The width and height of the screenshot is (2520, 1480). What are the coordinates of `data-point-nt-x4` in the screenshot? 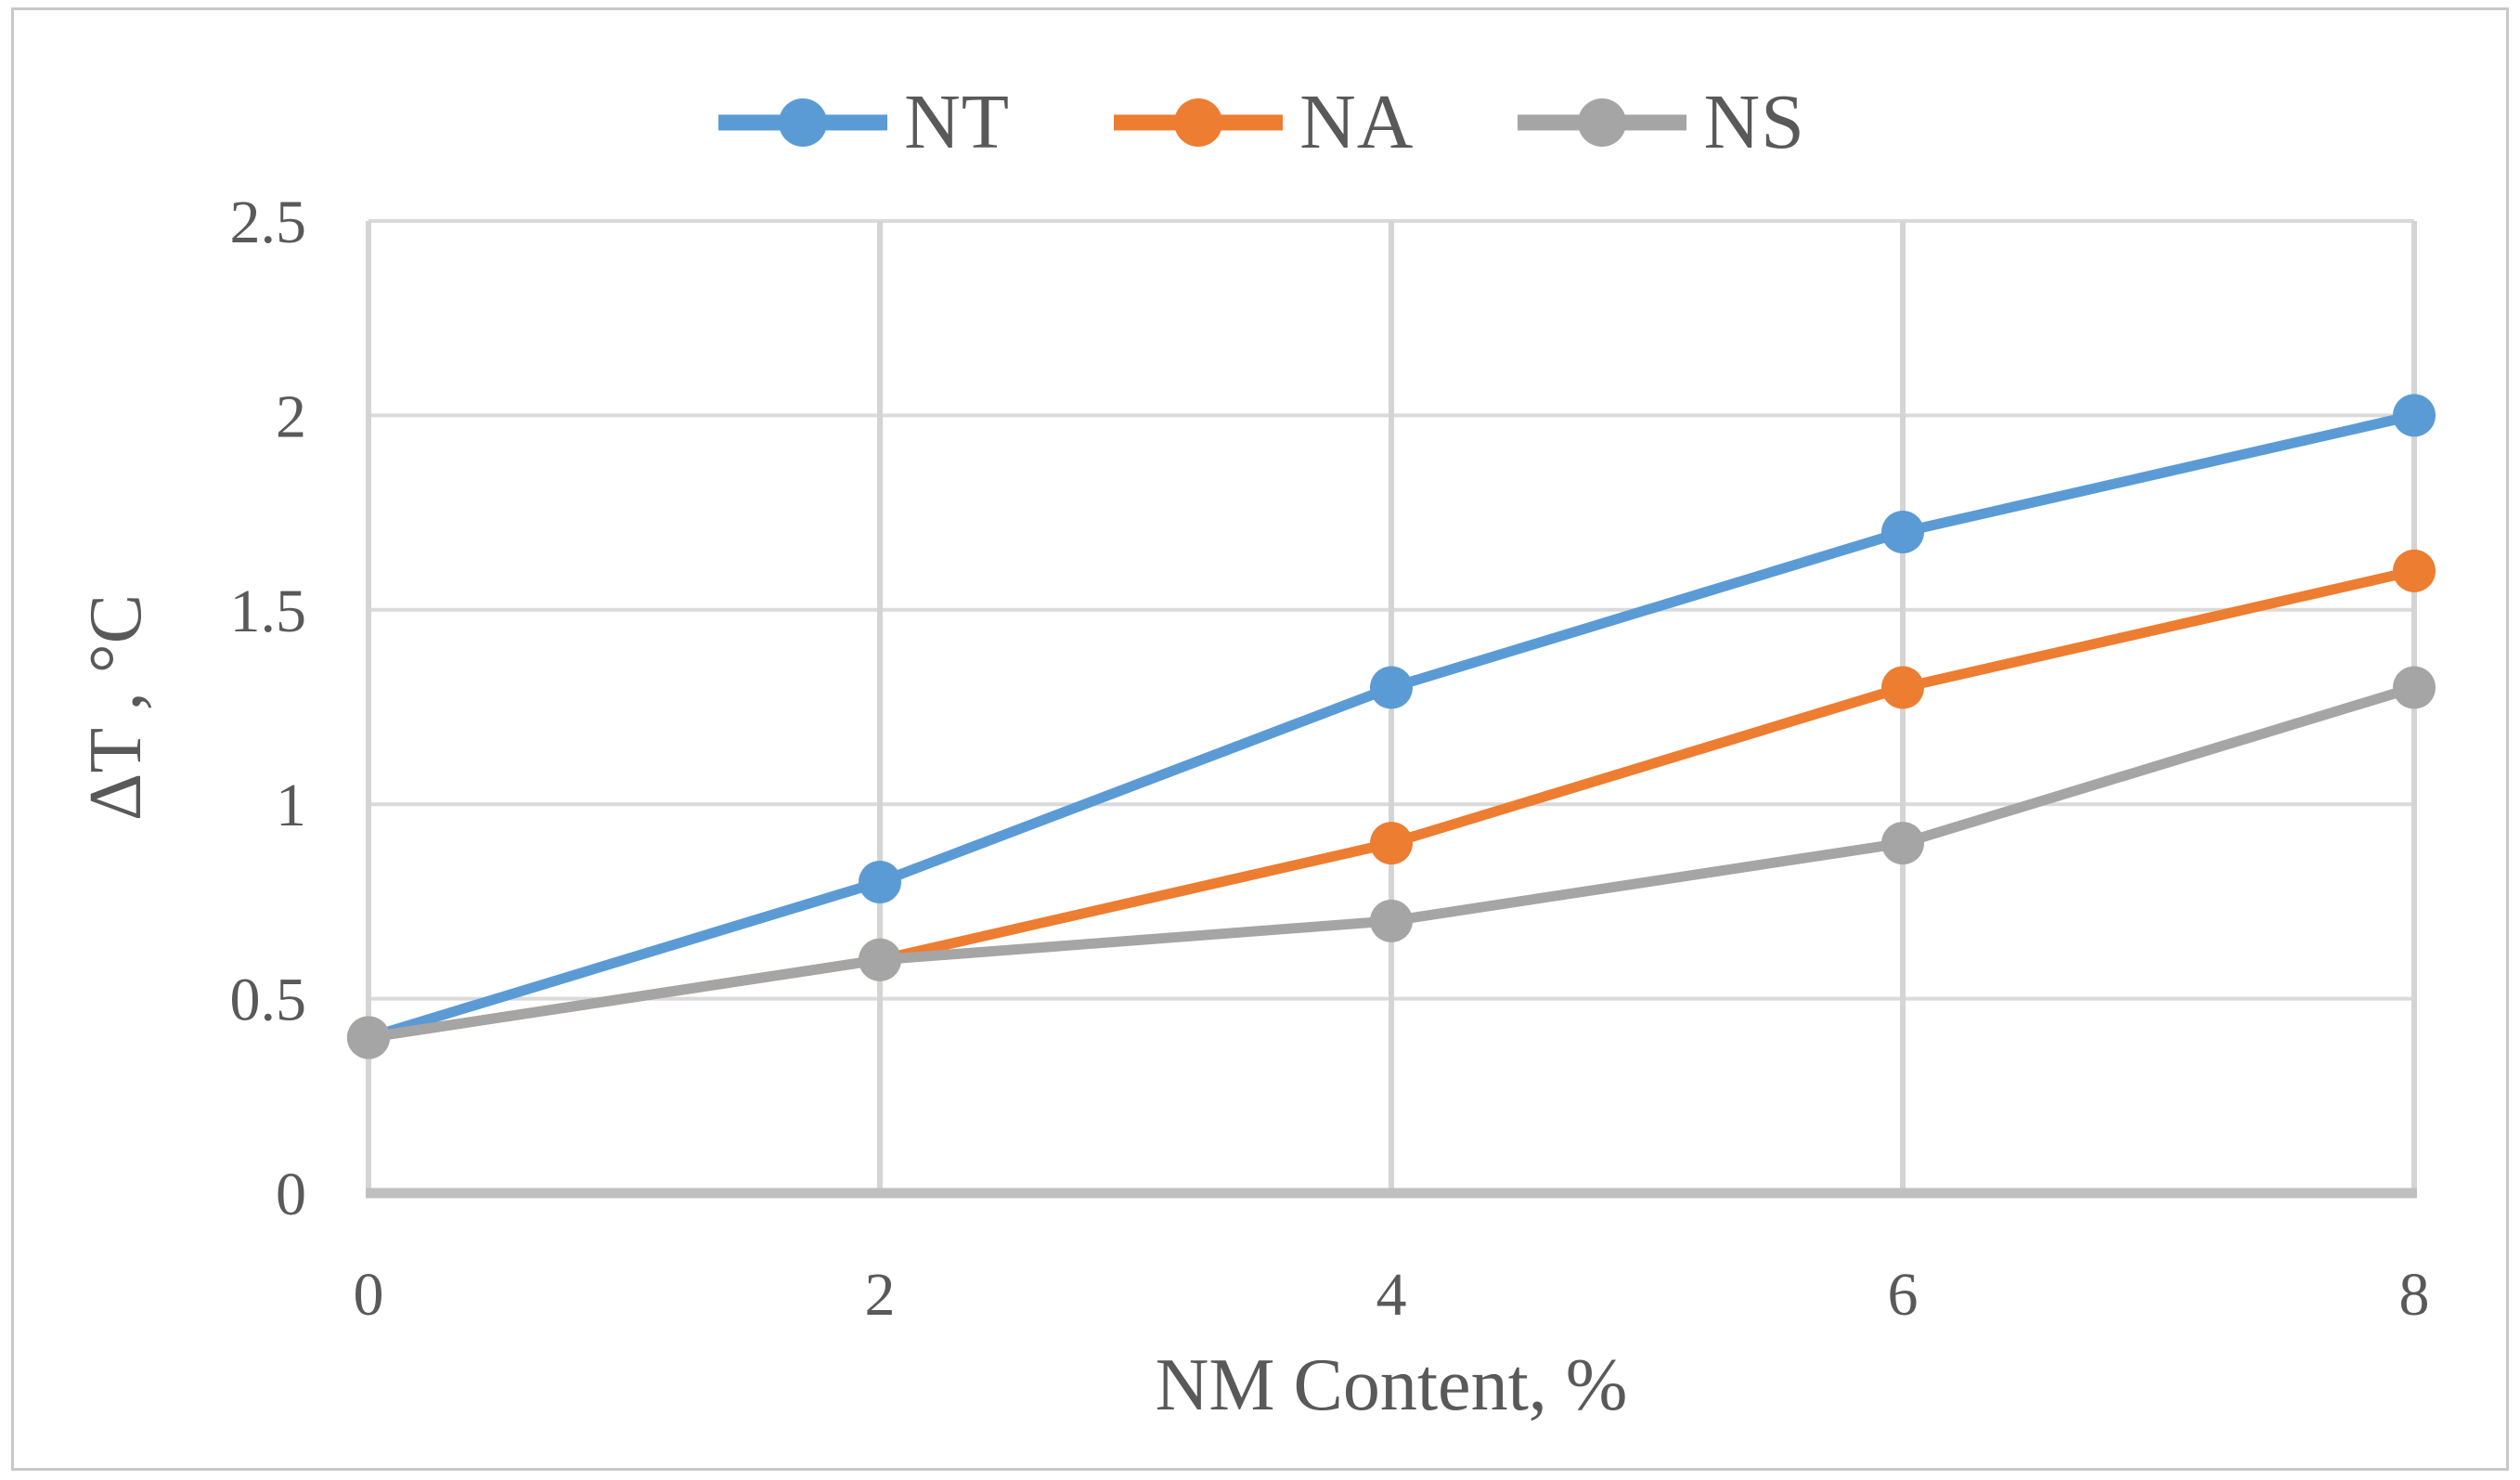 It's located at (1391, 687).